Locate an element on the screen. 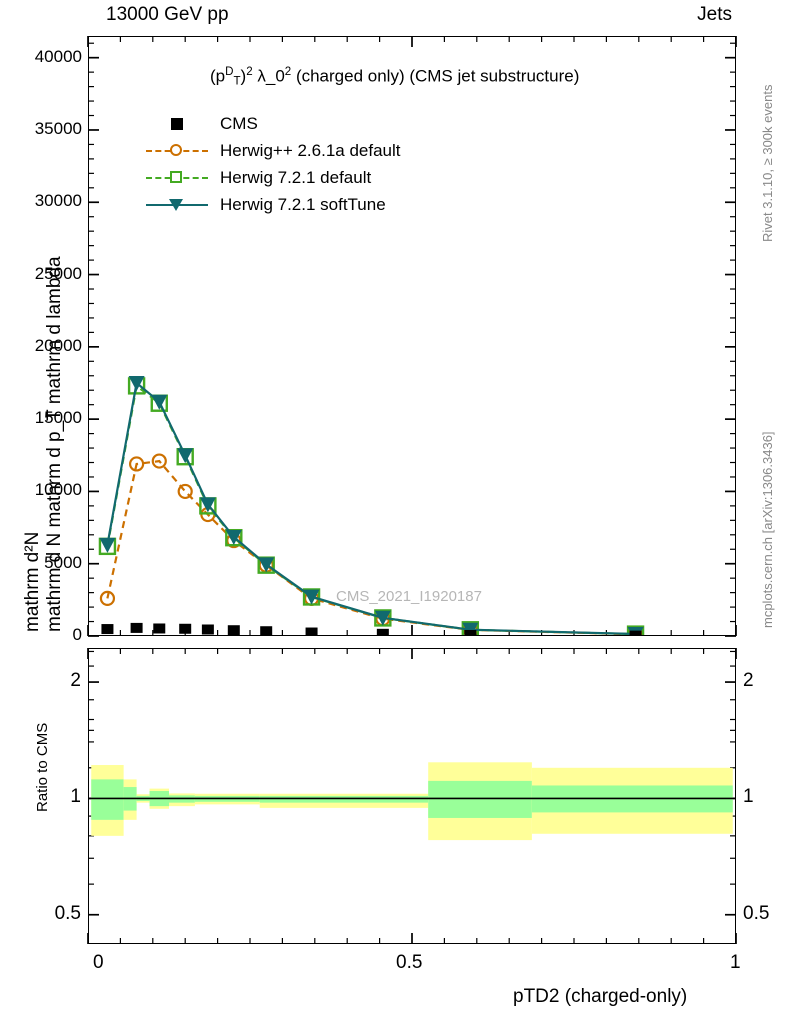 This screenshot has height=1024, width=786. y-tick-label-5: 25000 is located at coordinates (58, 273).